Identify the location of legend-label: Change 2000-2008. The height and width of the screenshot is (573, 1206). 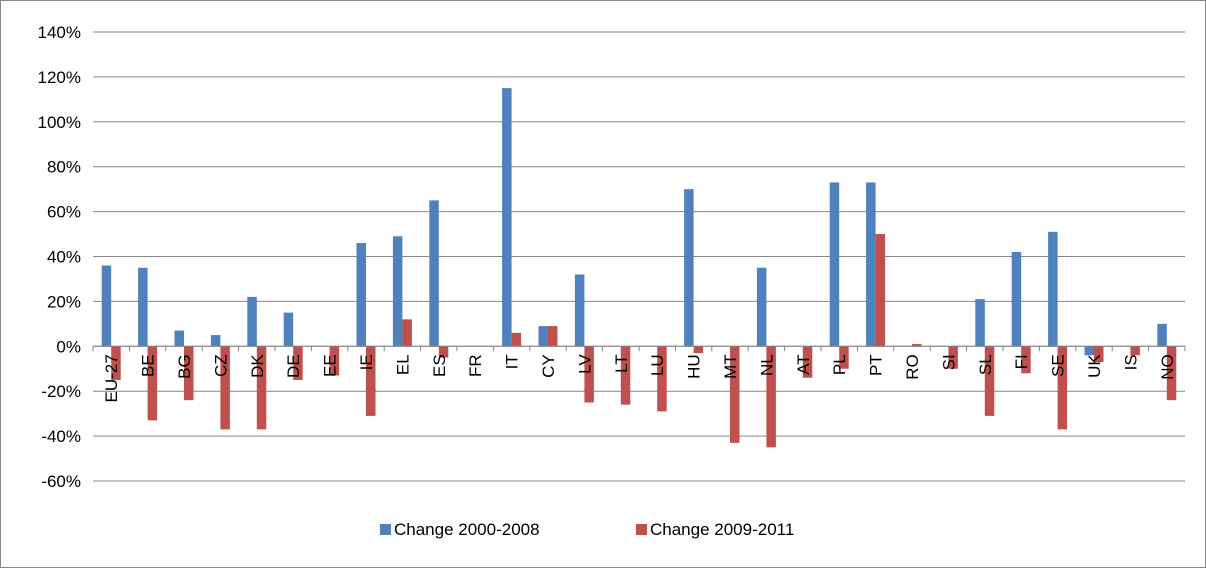
(467, 529).